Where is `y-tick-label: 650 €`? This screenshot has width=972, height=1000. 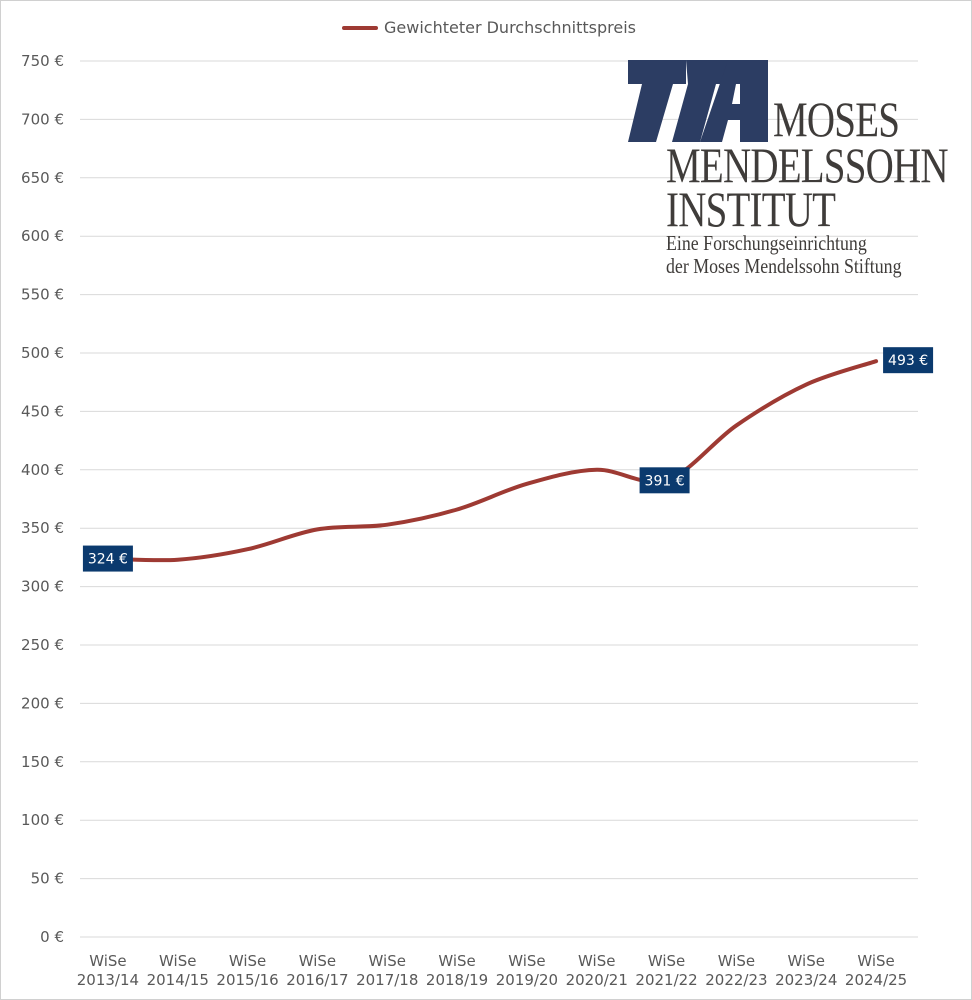
y-tick-label: 650 € is located at coordinates (42, 178).